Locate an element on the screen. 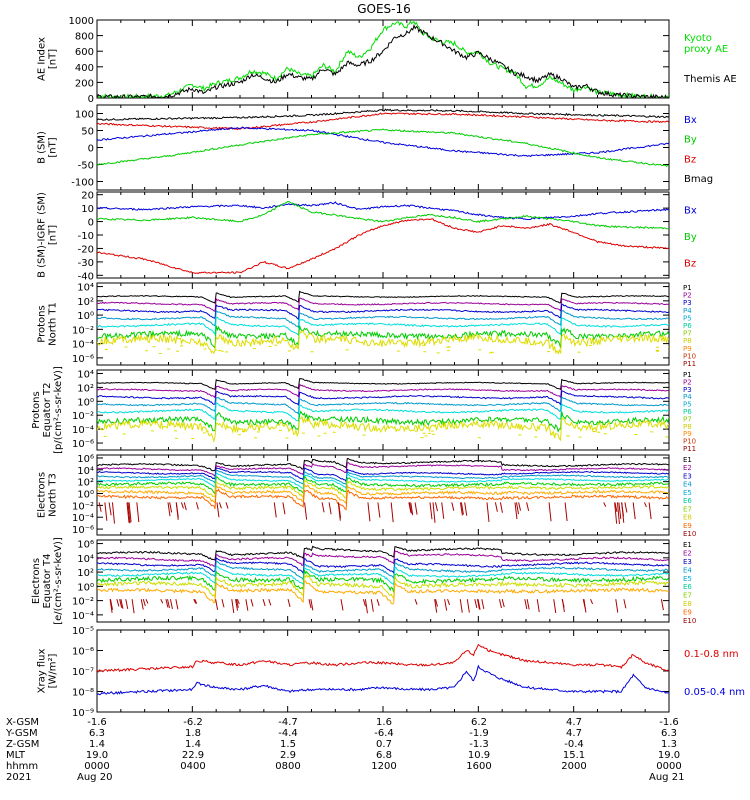 The width and height of the screenshot is (750, 800). legend-entry: P8 is located at coordinates (687, 427).